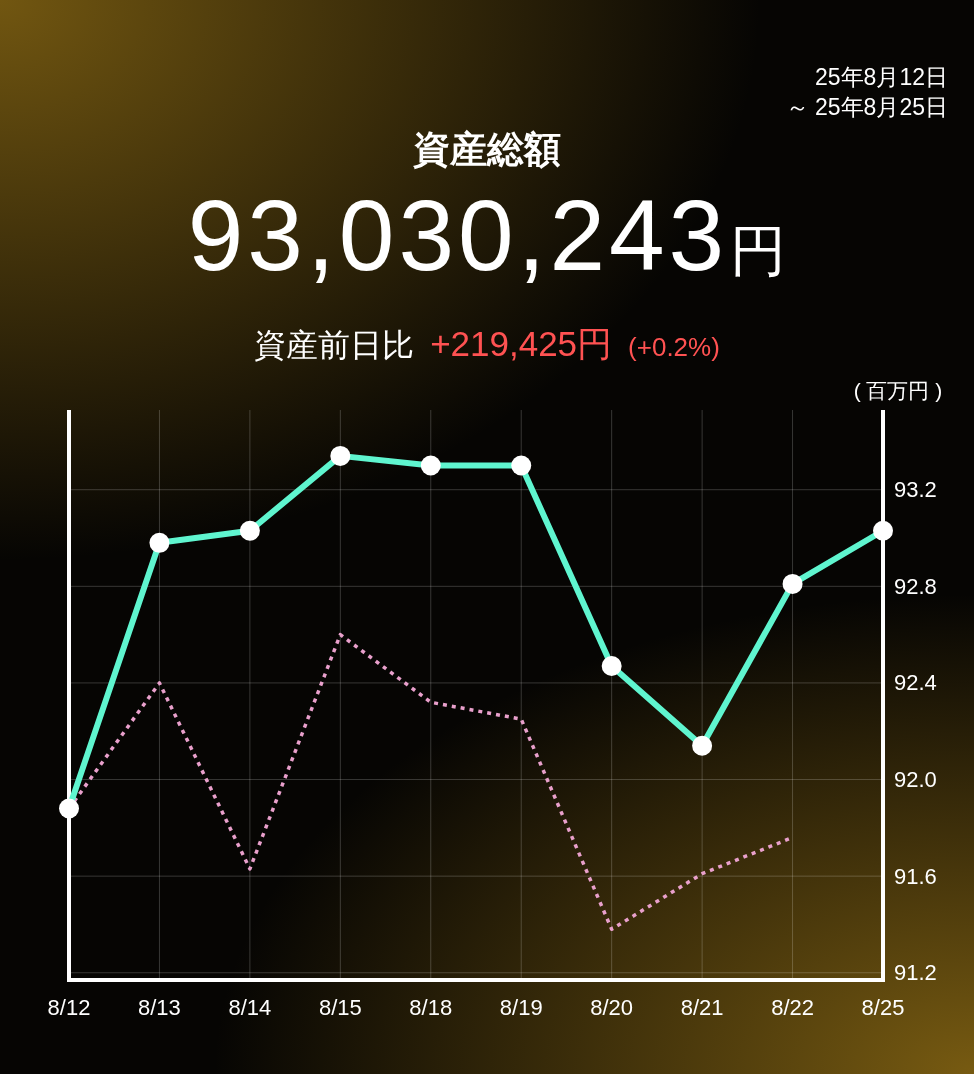  Describe the element at coordinates (521, 1007) in the screenshot. I see `x-tick: 8/19` at that location.